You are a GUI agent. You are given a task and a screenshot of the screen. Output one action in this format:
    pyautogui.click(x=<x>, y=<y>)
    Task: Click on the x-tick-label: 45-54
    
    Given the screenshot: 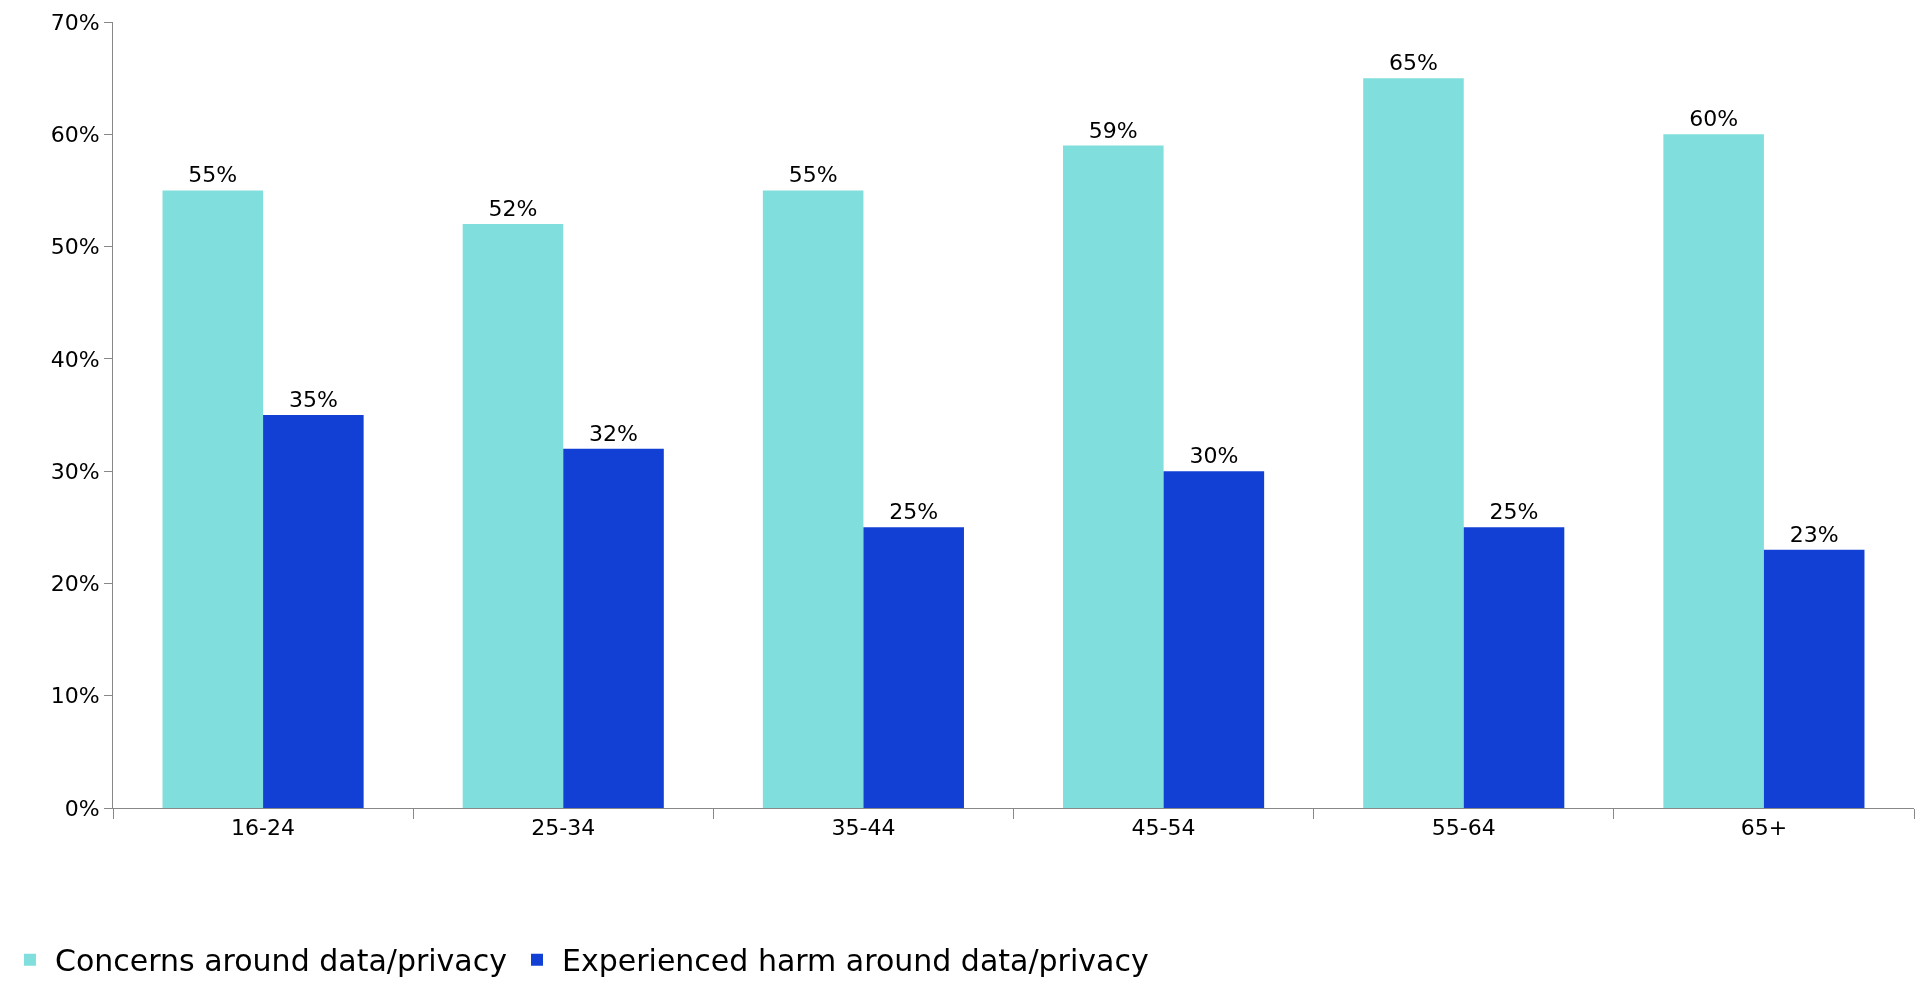 What is the action you would take?
    pyautogui.click(x=1163, y=828)
    